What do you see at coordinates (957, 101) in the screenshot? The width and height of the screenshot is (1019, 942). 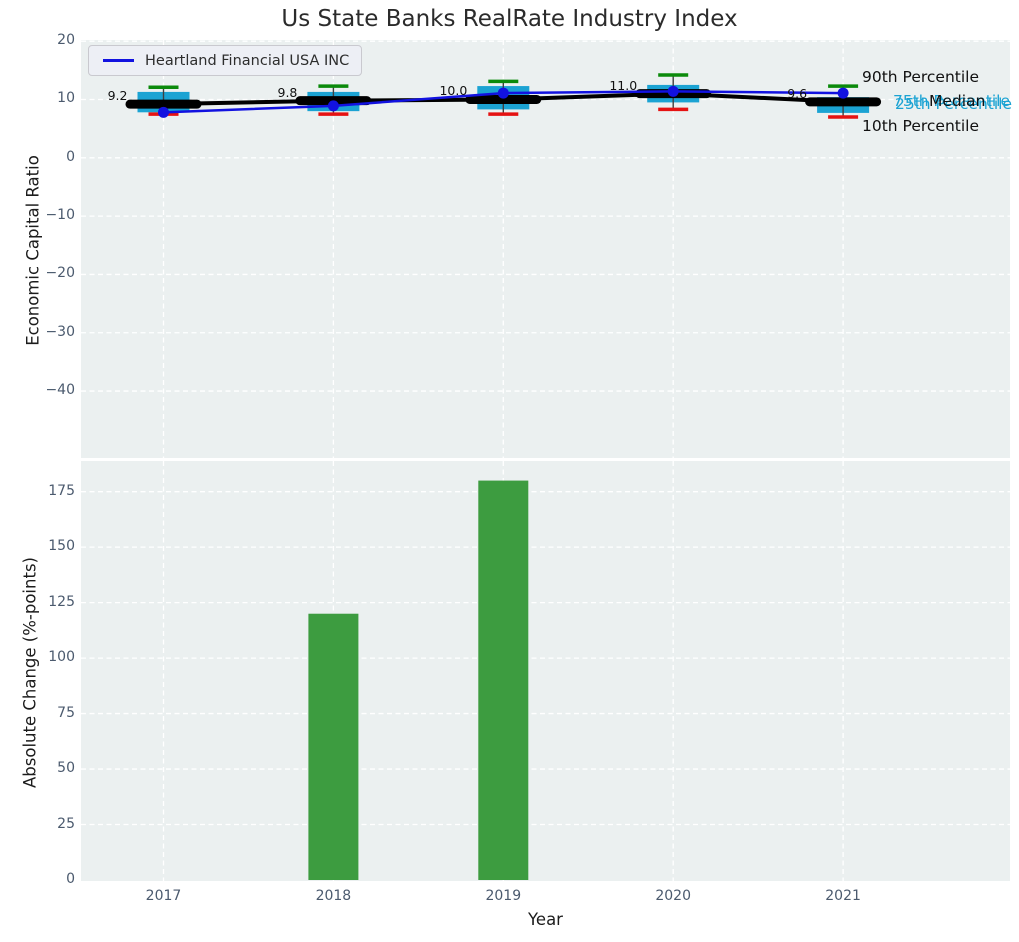 I see `label-median: Median` at bounding box center [957, 101].